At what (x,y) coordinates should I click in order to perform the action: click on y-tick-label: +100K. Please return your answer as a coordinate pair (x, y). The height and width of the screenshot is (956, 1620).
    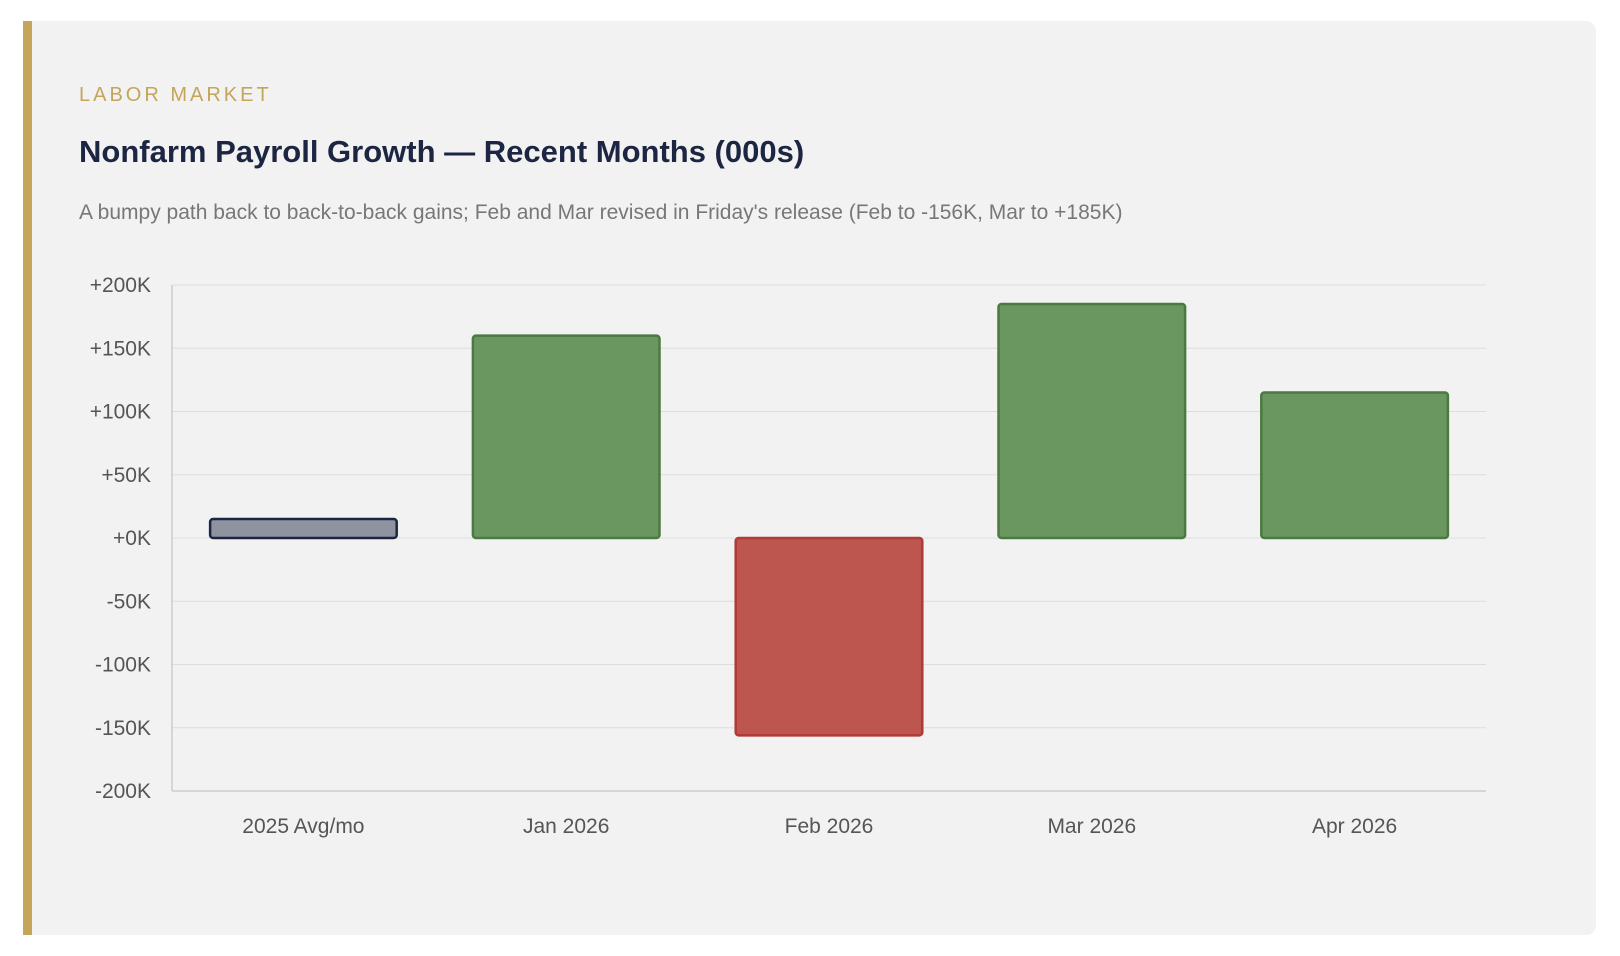
    Looking at the image, I should click on (120, 412).